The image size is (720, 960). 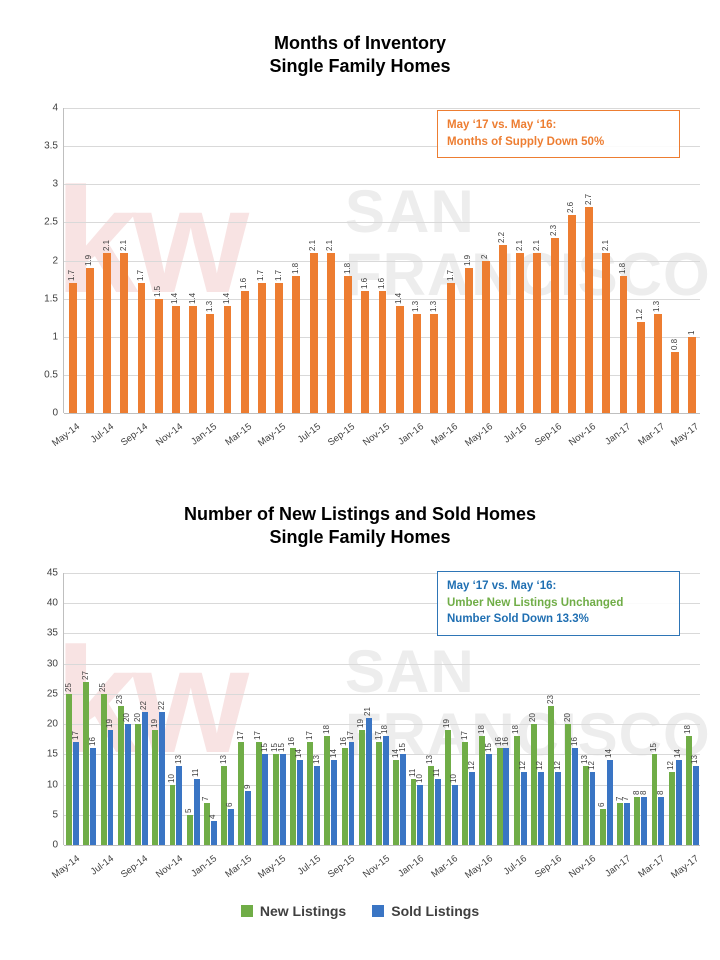 What do you see at coordinates (533, 718) in the screenshot?
I see `bar-value-label: 20` at bounding box center [533, 718].